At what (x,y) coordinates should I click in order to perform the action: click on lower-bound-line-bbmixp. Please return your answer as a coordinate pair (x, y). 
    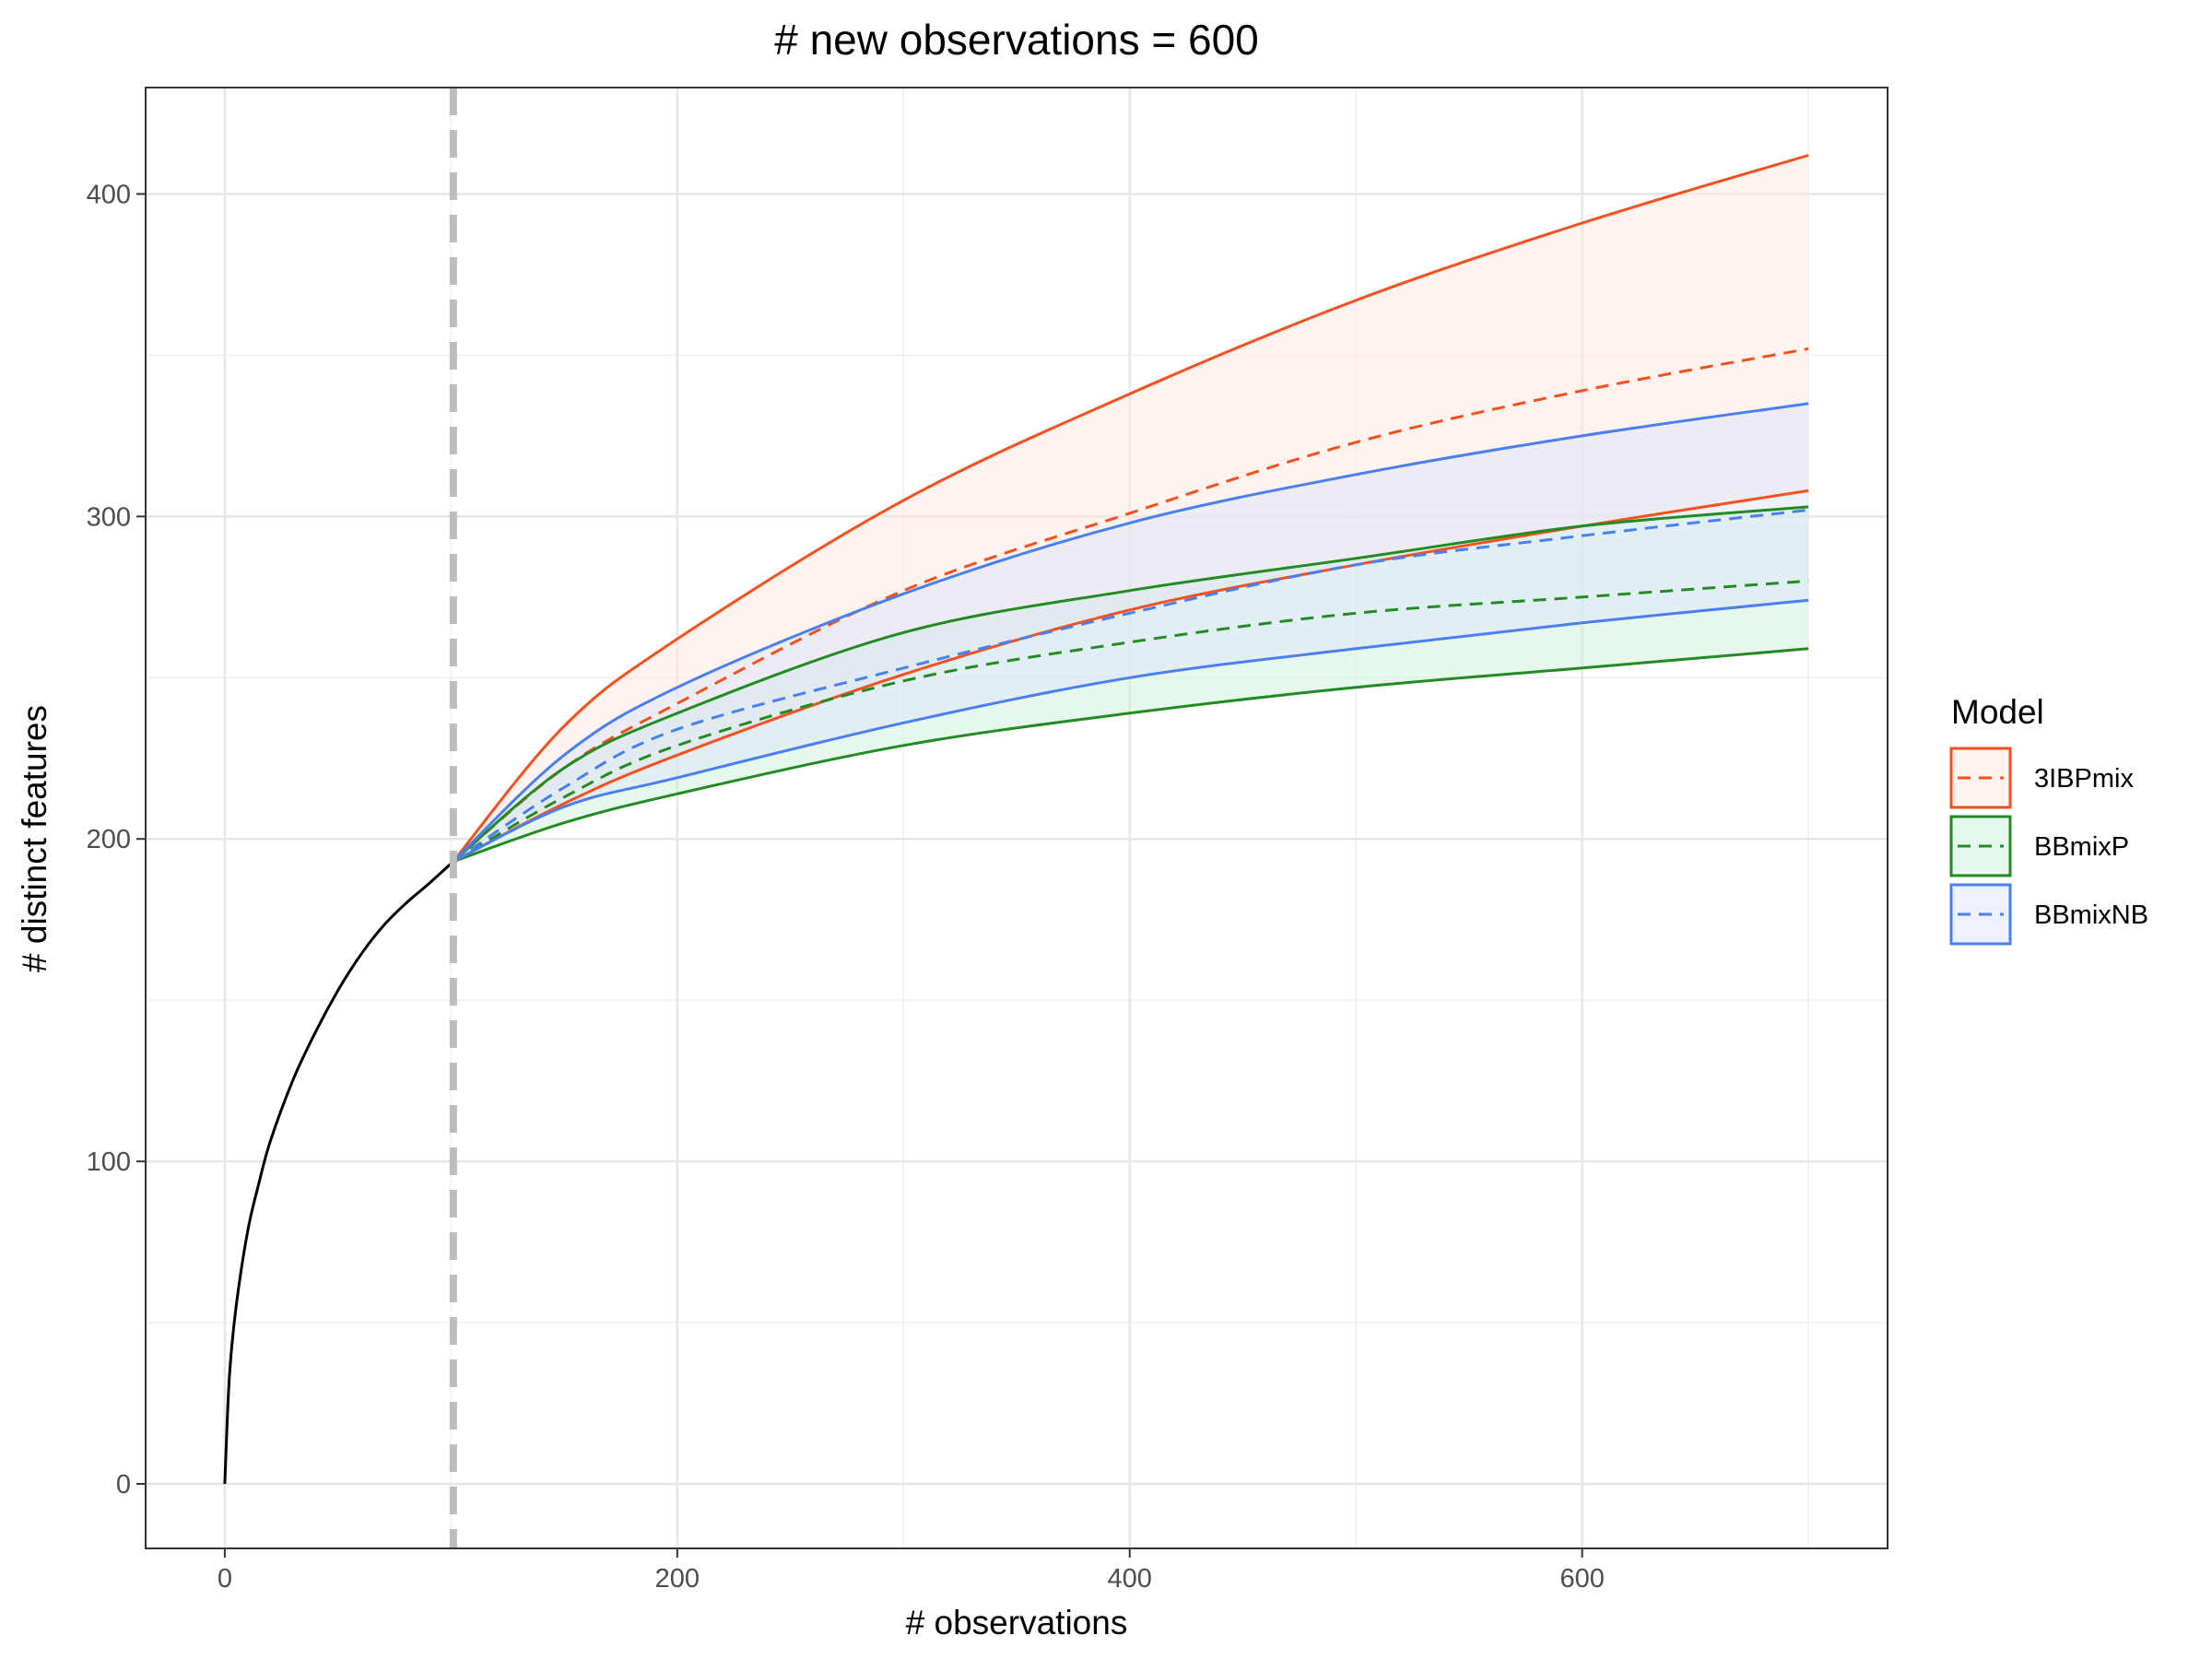
    Looking at the image, I should click on (1131, 755).